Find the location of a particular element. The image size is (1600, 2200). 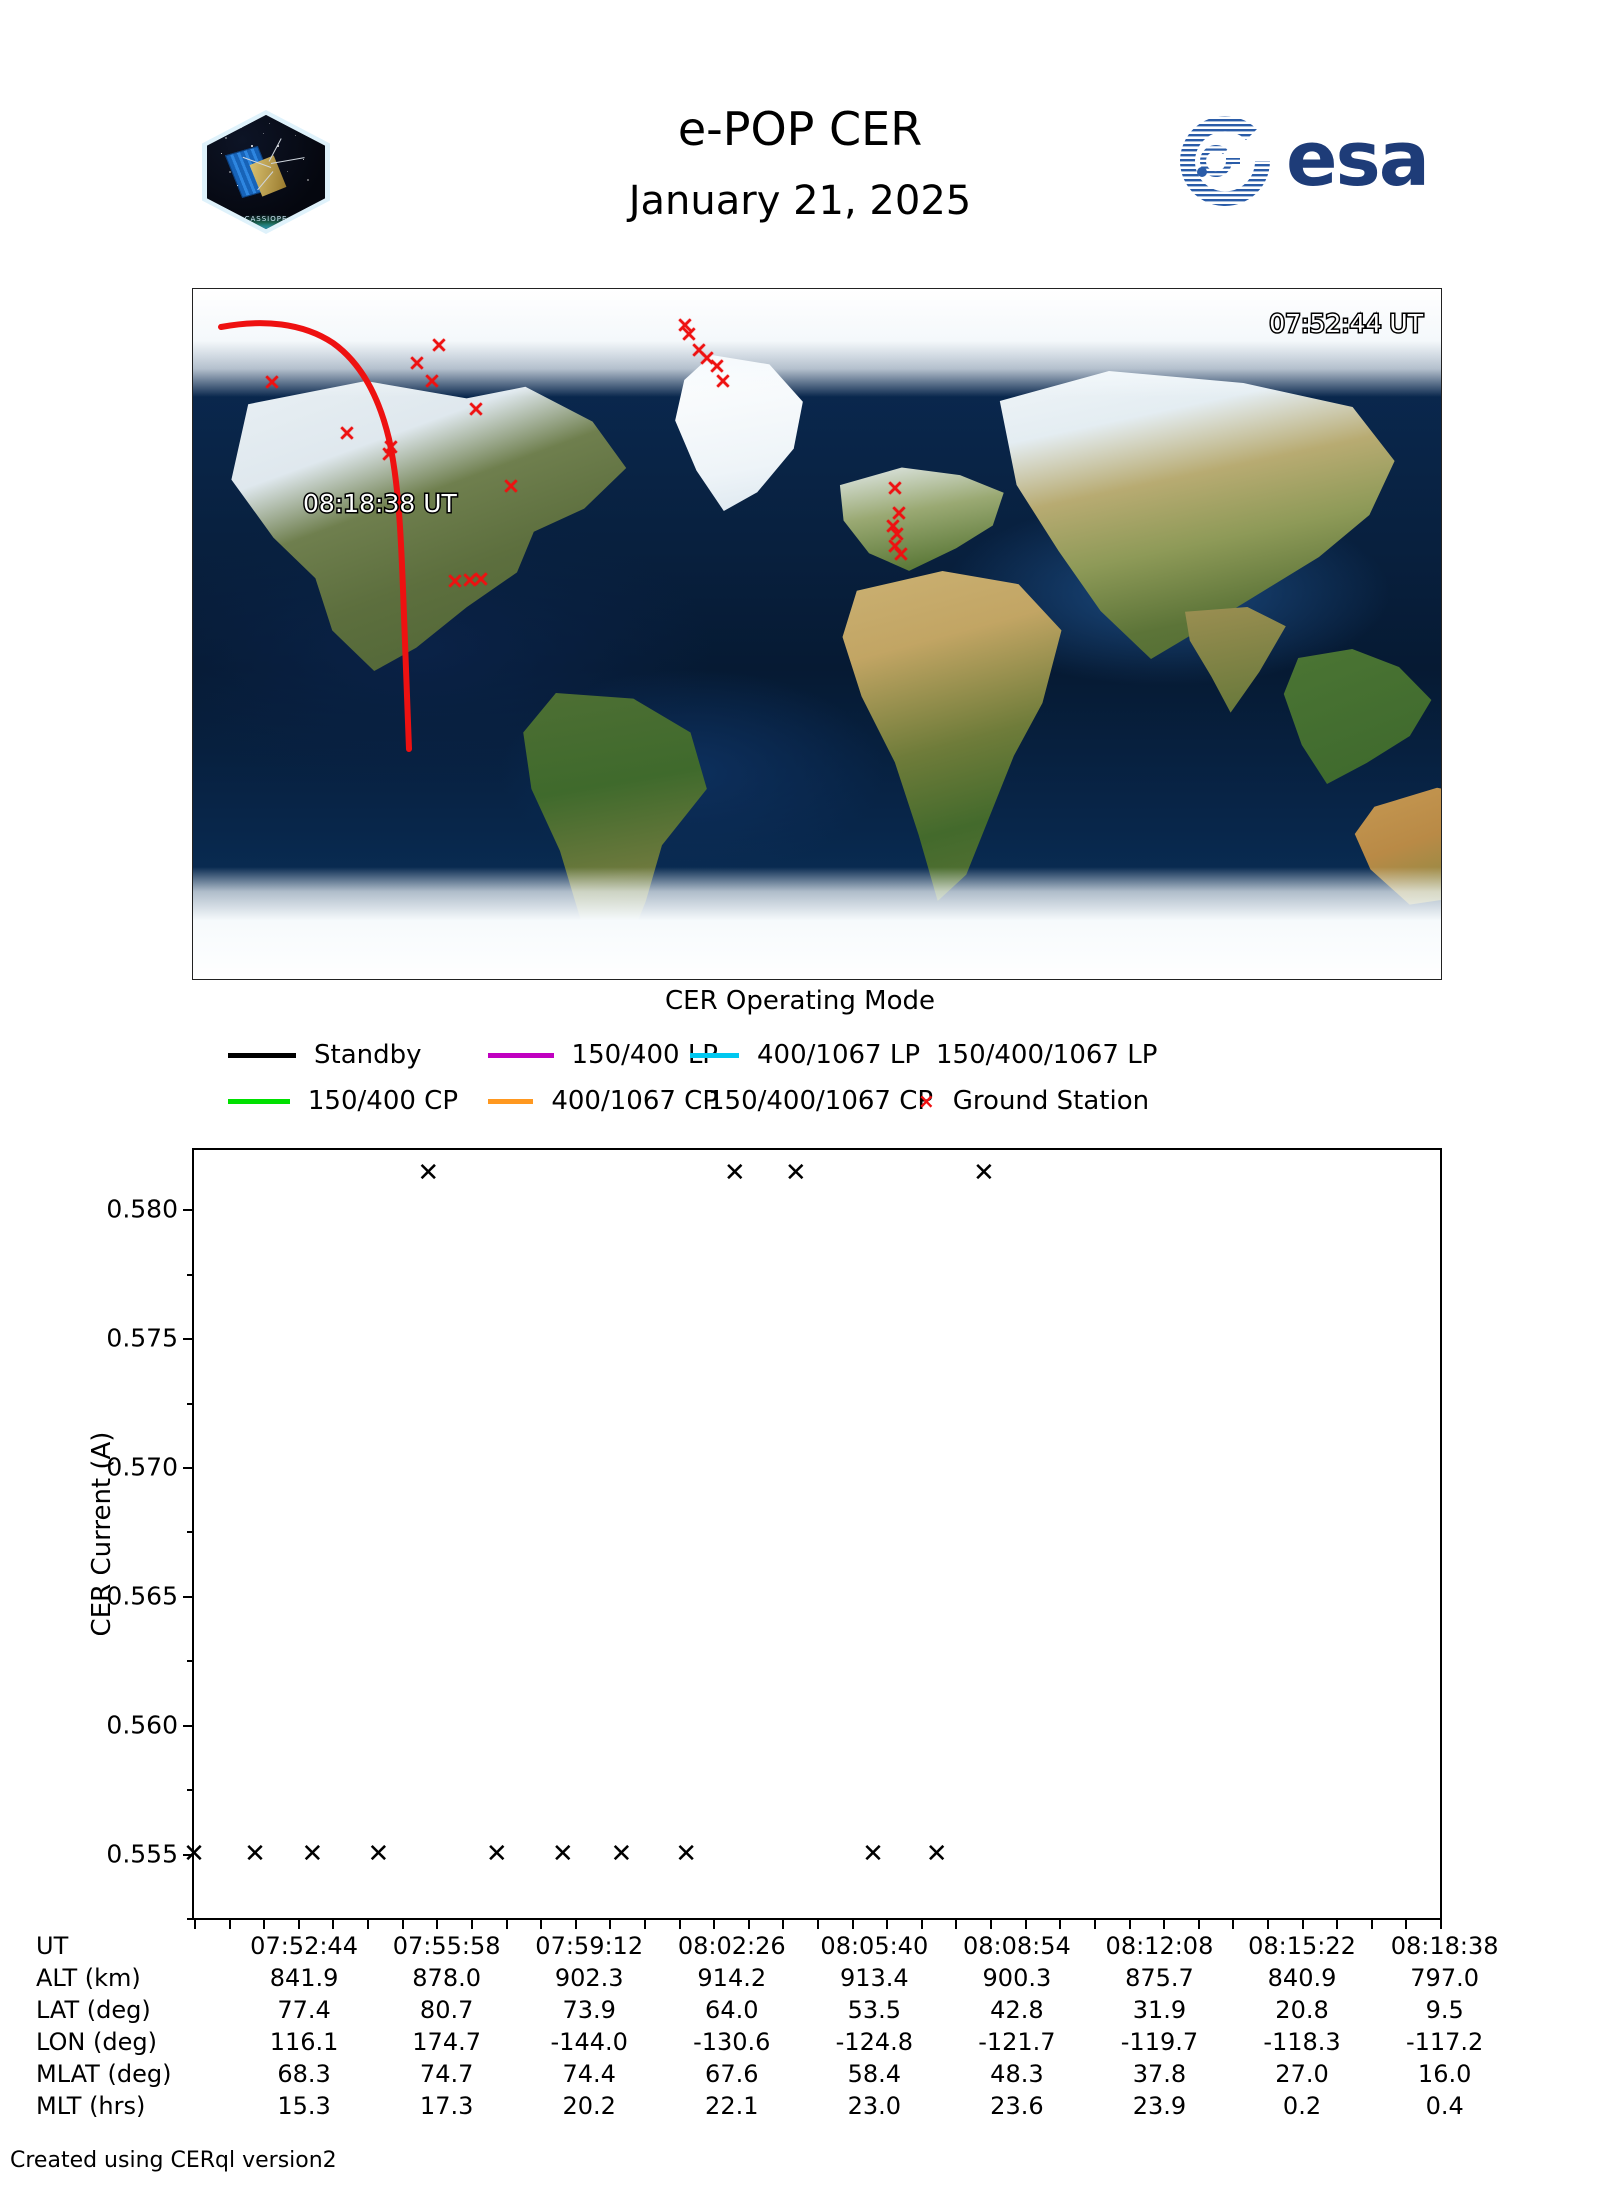

legend-item: × Ground Station is located at coordinates (1034, 1101).